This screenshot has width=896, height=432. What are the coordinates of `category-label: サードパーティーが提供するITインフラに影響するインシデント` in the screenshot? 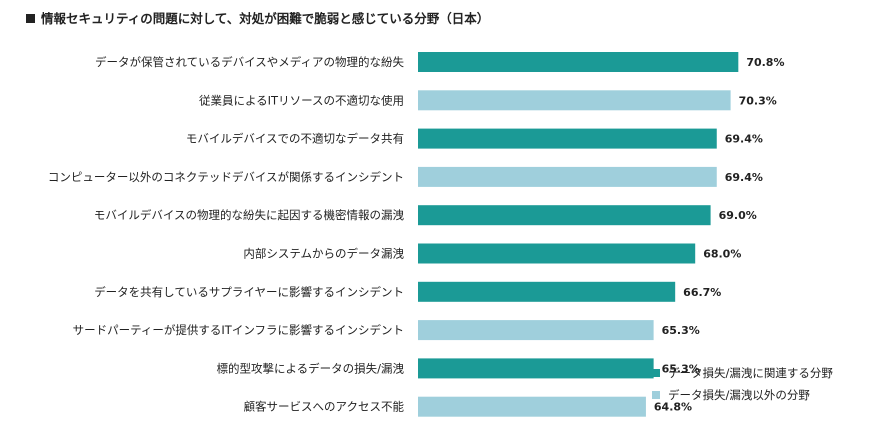 It's located at (238, 330).